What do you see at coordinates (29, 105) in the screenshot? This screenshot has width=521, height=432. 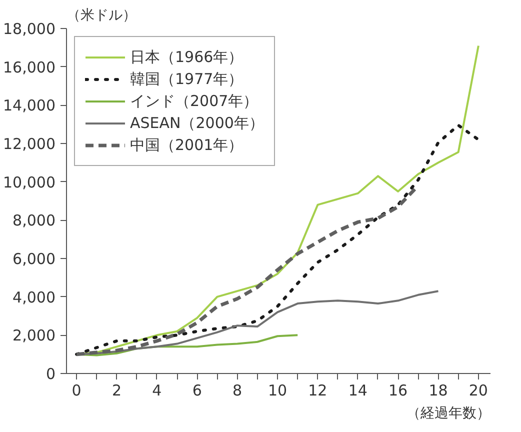 I see `y-tick-label: 14,000` at bounding box center [29, 105].